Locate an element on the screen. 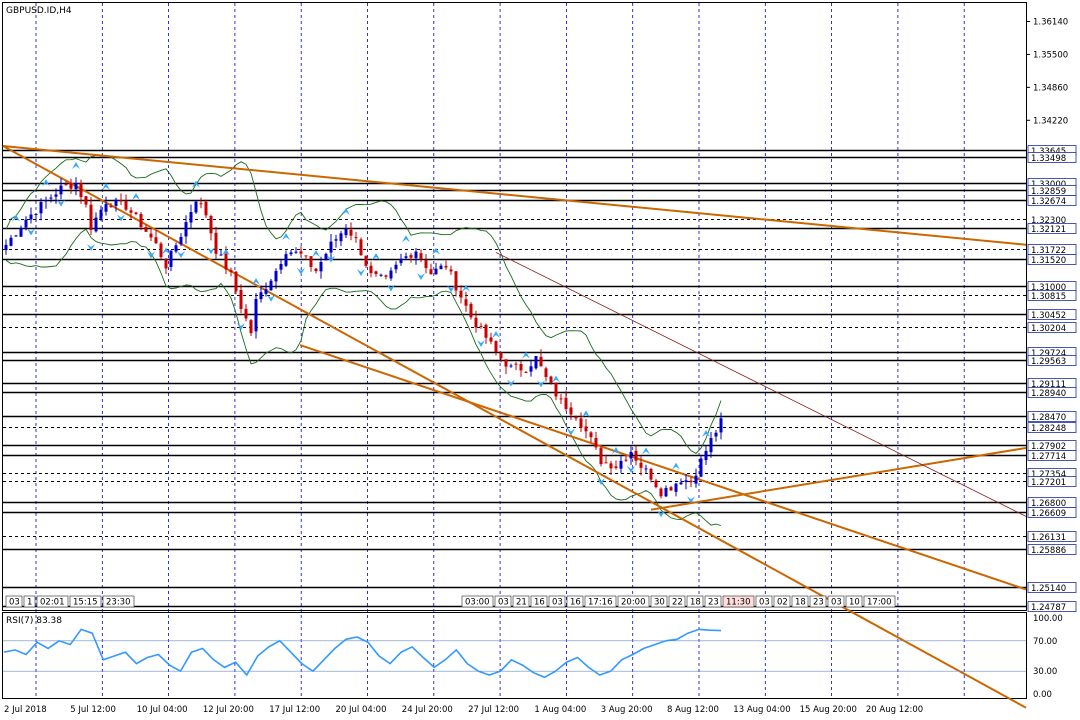 Image resolution: width=1080 pixels, height=720 pixels. level-label: 1.28248 is located at coordinates (1048, 429).